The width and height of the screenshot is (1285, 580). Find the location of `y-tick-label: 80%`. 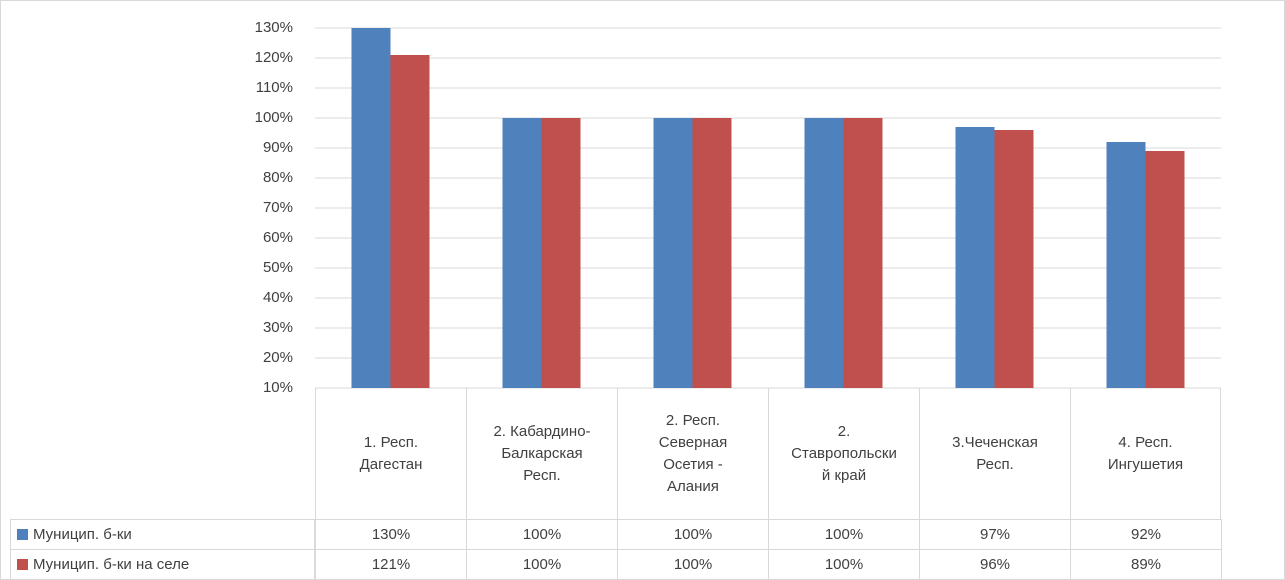

y-tick-label: 80% is located at coordinates (278, 177).